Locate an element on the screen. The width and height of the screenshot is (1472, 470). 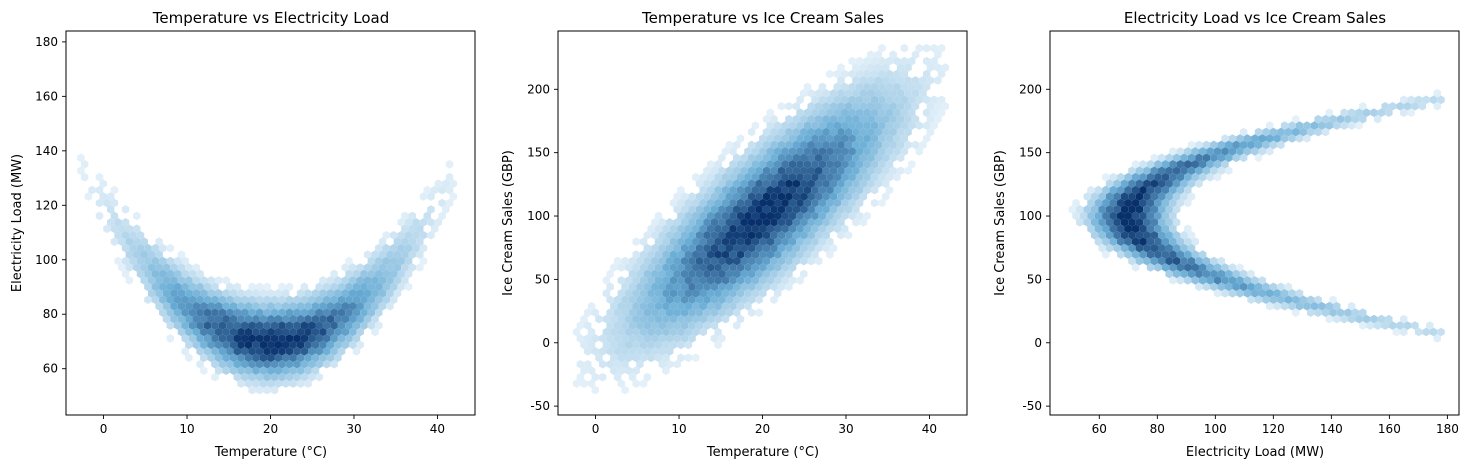
x-tick-label: 30 is located at coordinates (845, 429).